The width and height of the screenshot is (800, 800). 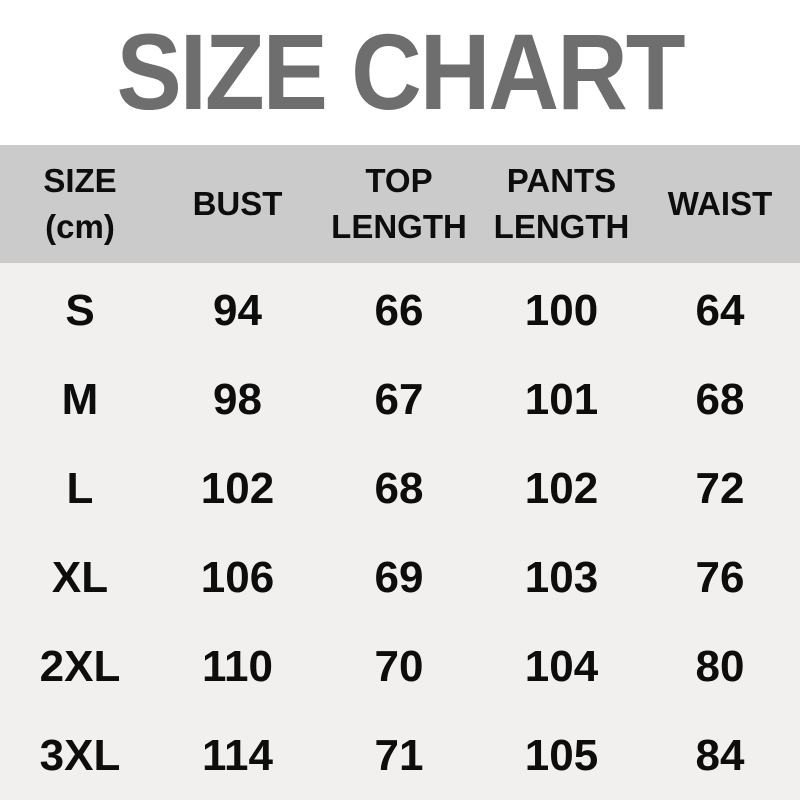 I want to click on cell-top-length: 70, so click(x=399, y=666).